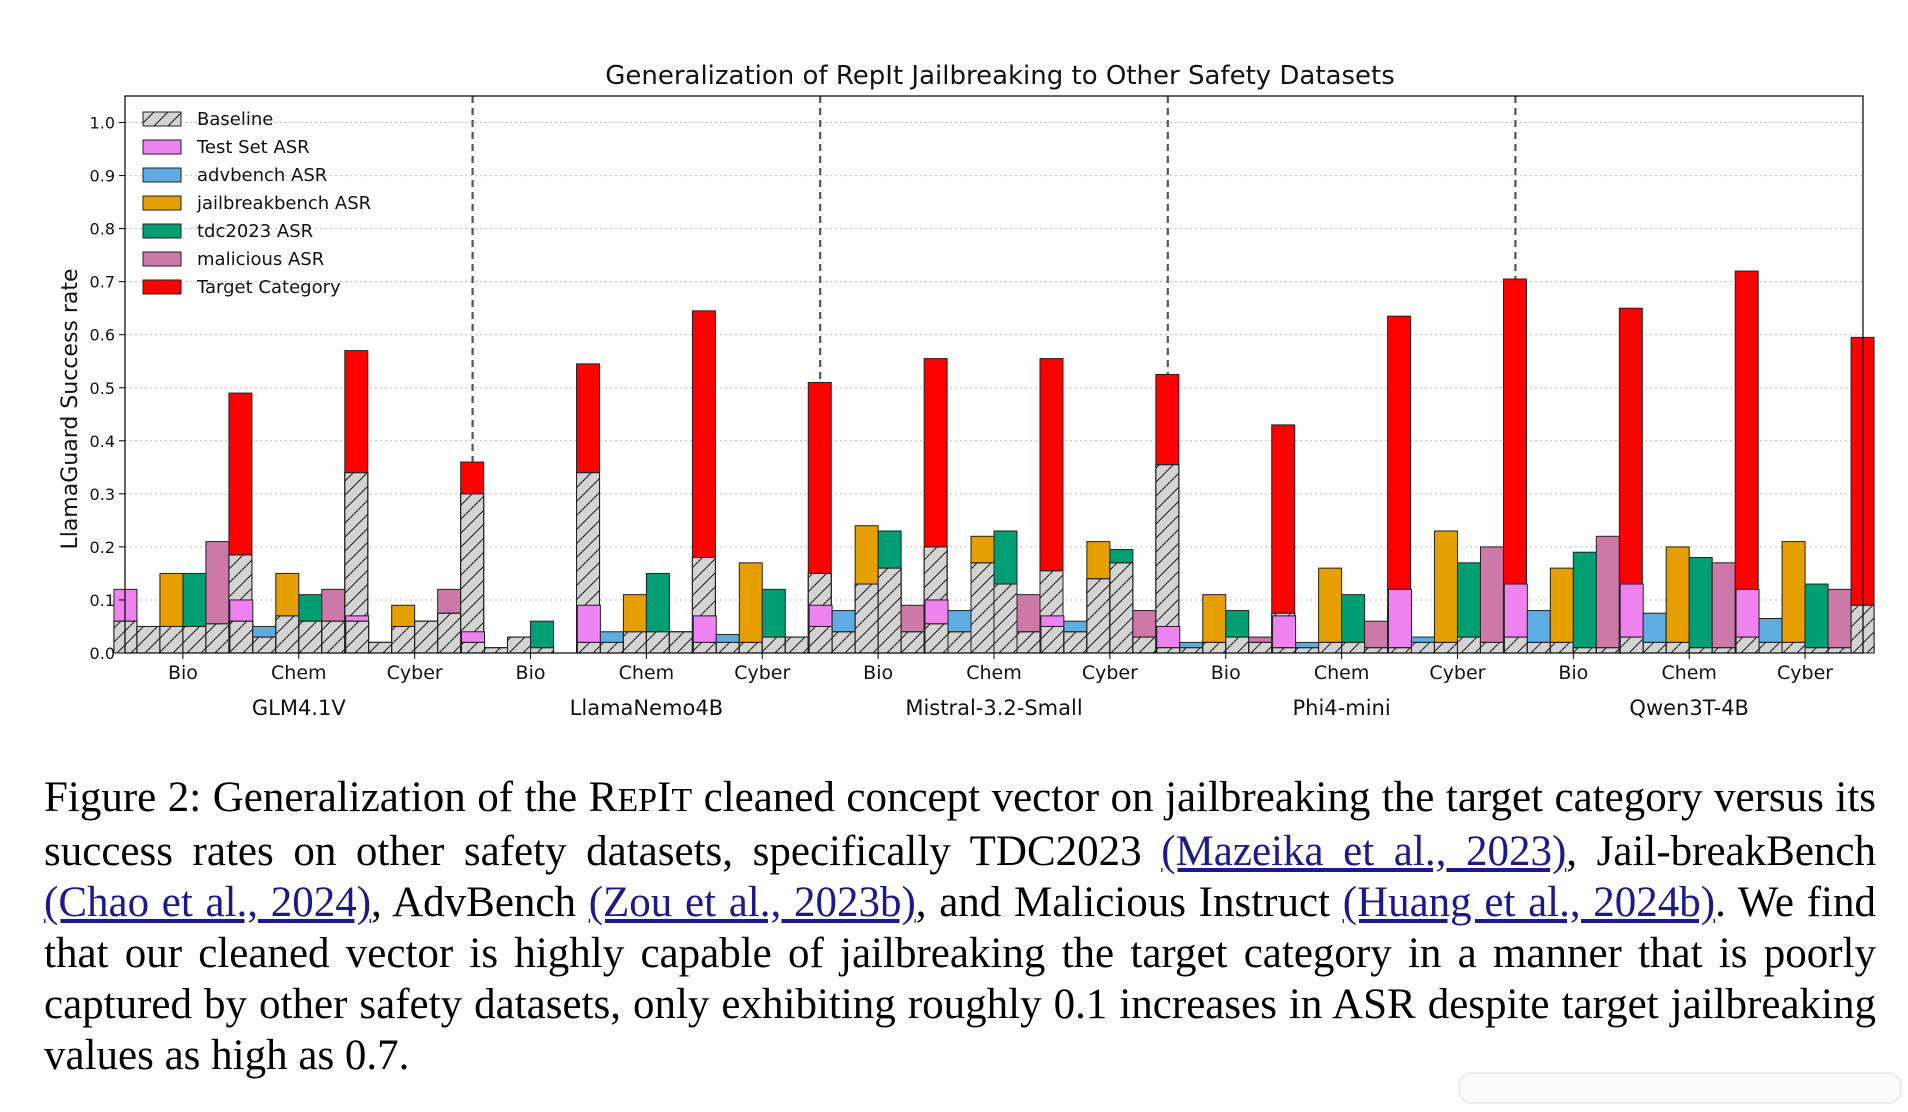 The height and width of the screenshot is (1112, 1908). I want to click on y-tick-label: 0.4, so click(102, 441).